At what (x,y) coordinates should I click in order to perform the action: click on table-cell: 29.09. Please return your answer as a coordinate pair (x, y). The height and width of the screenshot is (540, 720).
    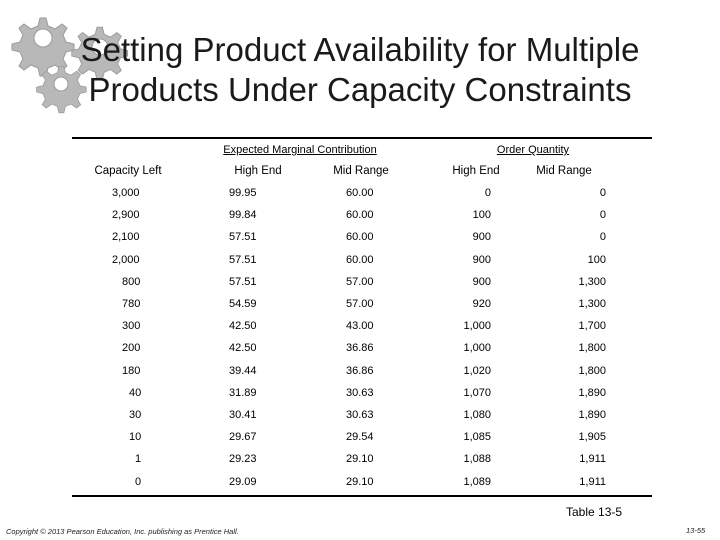
    Looking at the image, I should click on (243, 481).